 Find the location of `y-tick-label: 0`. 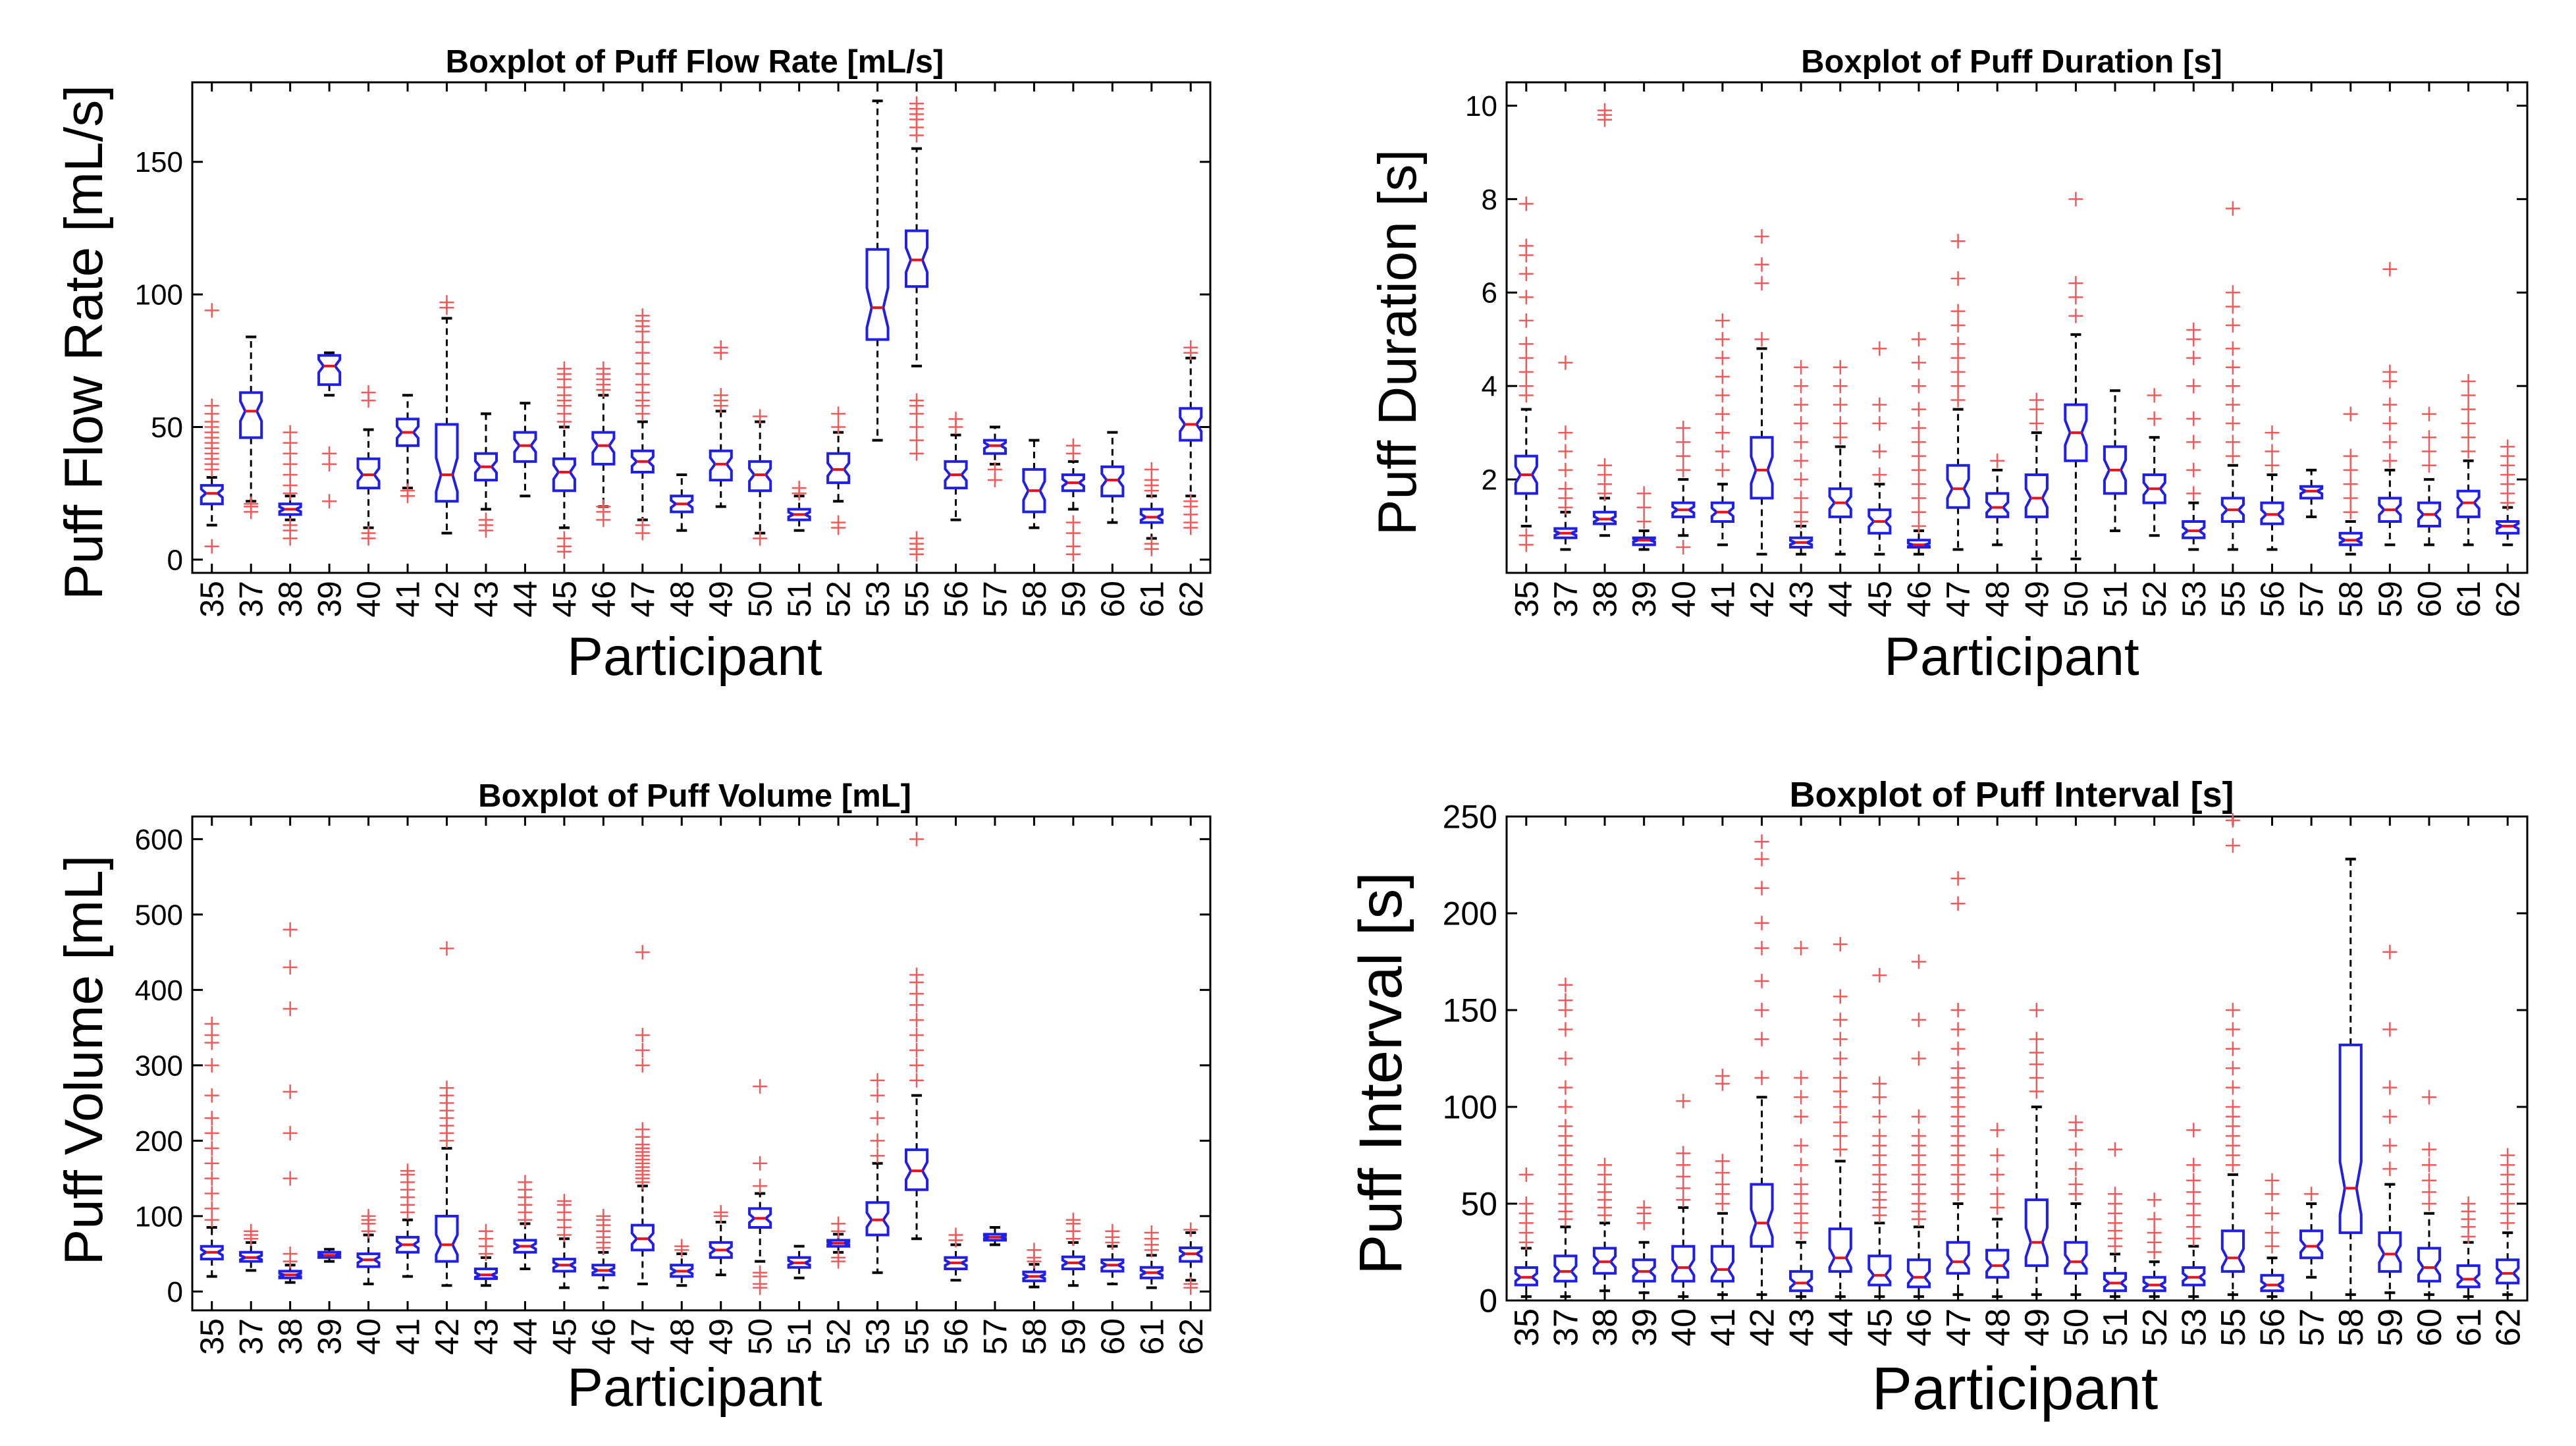

y-tick-label: 0 is located at coordinates (1488, 1301).